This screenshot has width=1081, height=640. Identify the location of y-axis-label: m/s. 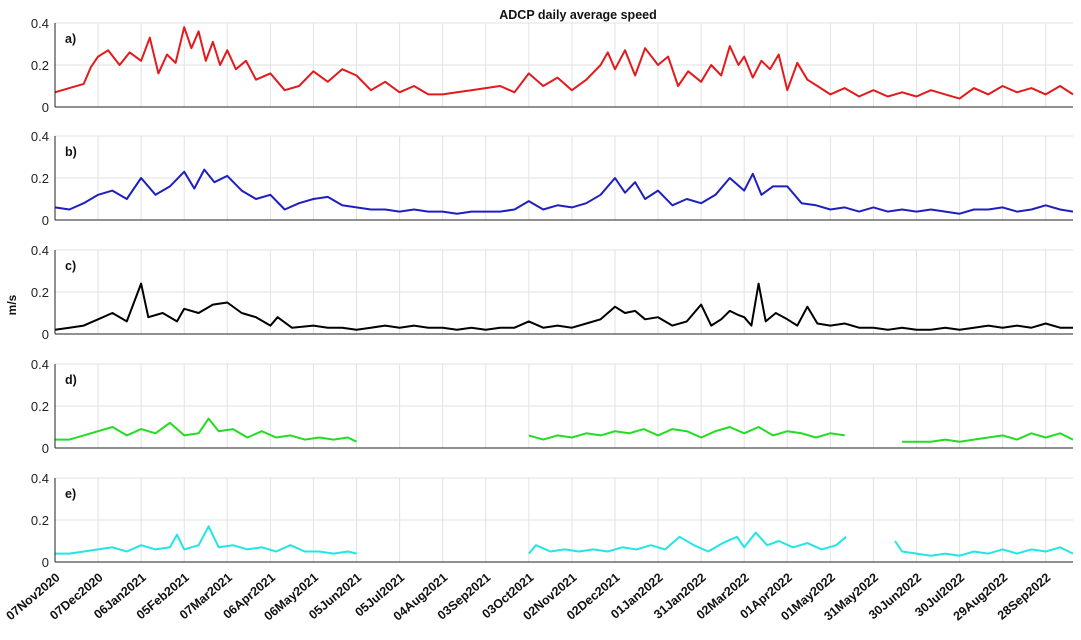
(12, 304).